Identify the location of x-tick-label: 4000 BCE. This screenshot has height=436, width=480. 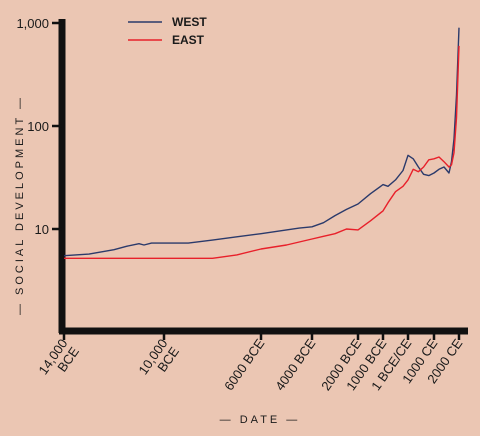
(295, 364).